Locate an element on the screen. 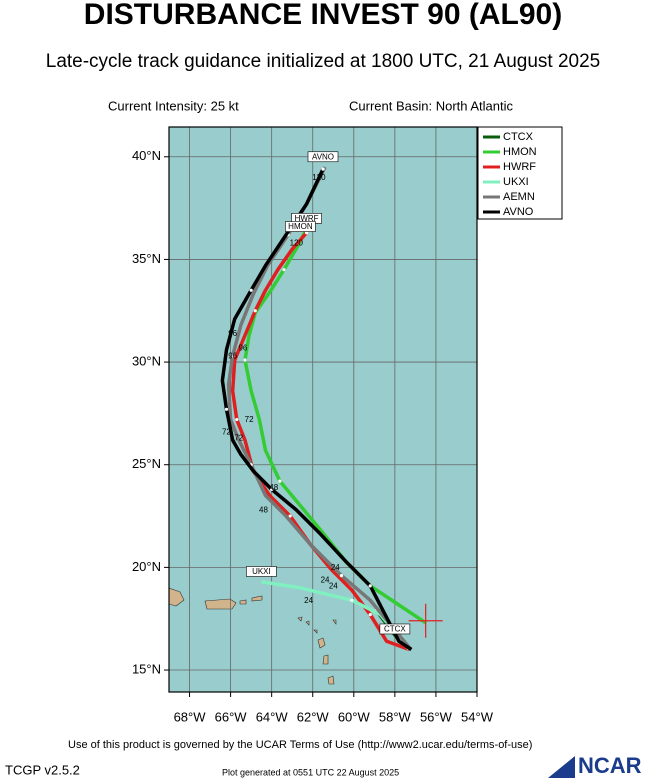  y-tick-label: 40°N is located at coordinates (146, 155).